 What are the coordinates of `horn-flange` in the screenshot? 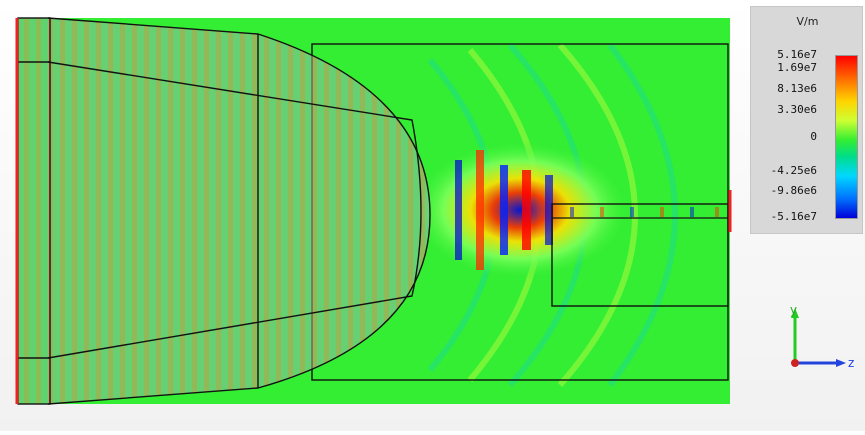 It's located at (34, 211).